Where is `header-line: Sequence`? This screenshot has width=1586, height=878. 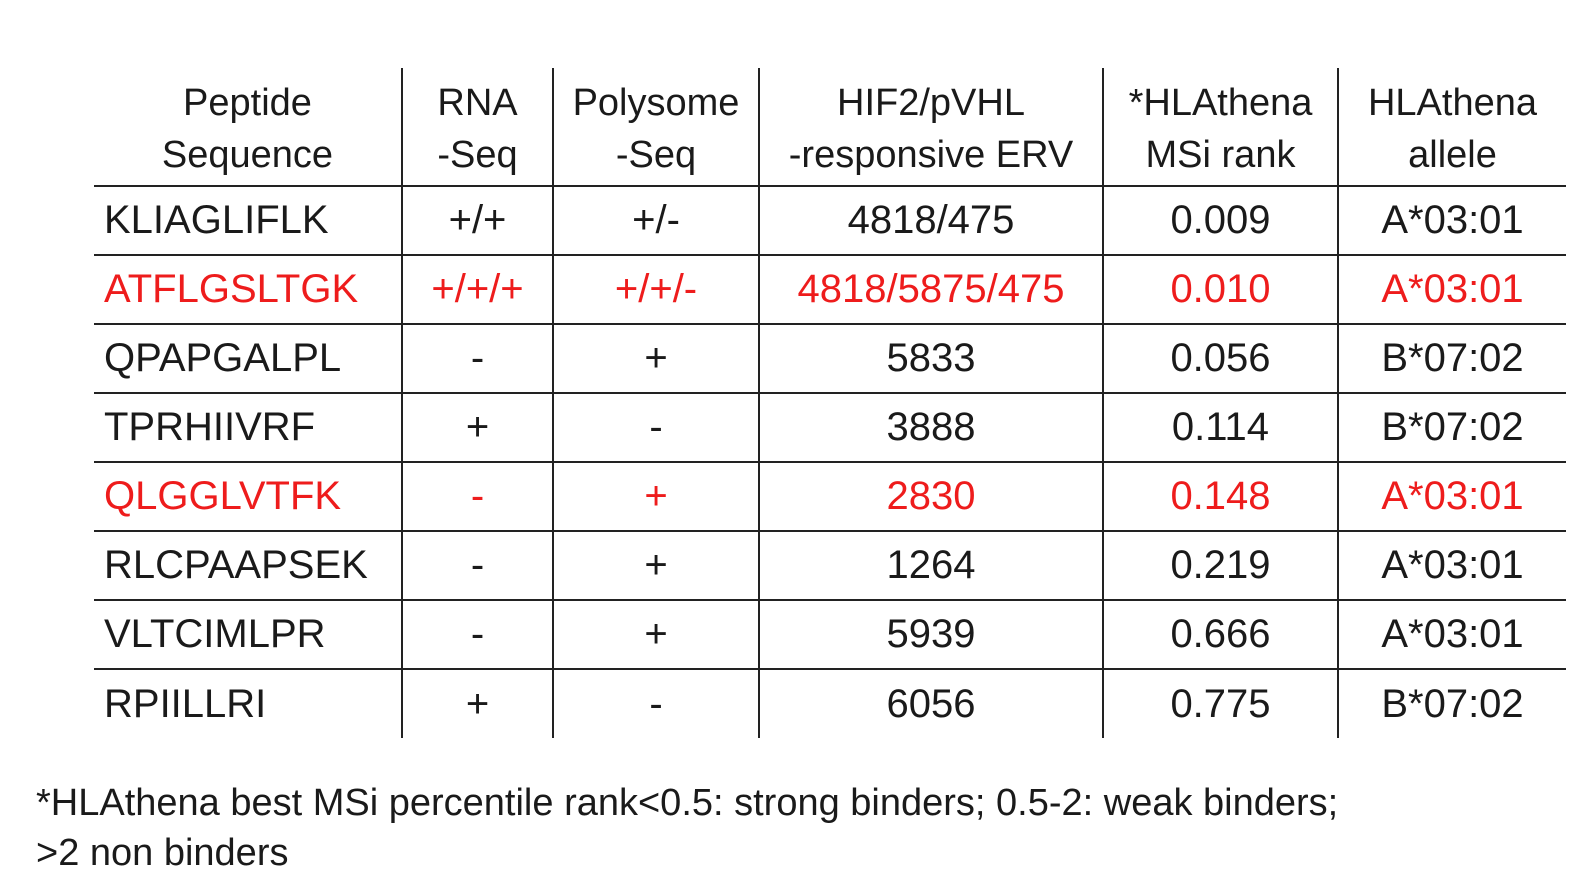 header-line: Sequence is located at coordinates (247, 155).